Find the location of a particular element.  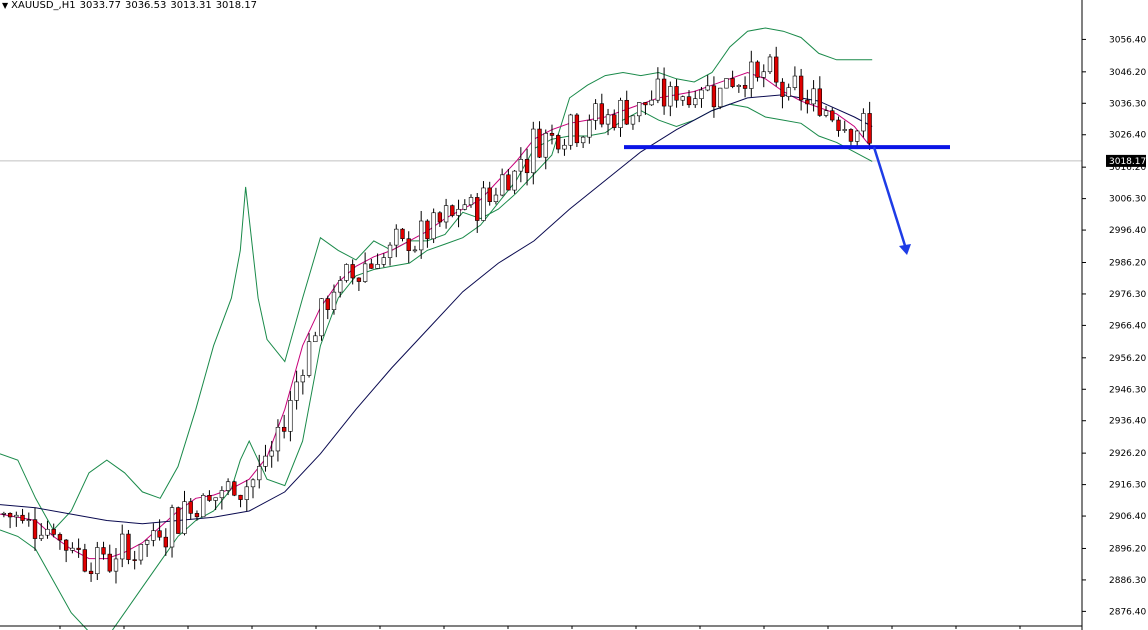

price-tick-label: 2876.40 is located at coordinates (1127, 612).